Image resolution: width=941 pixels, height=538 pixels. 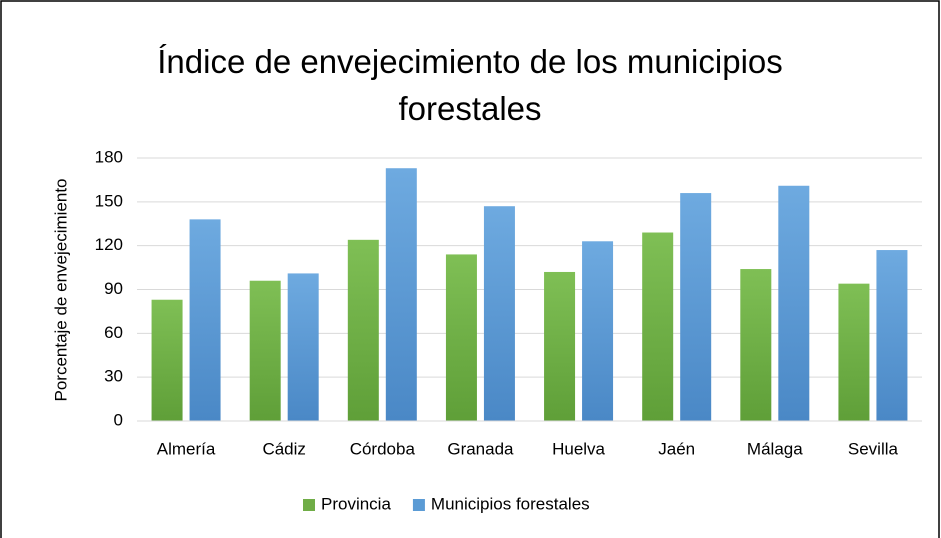 I want to click on legend-label: Municipios forestales, so click(x=510, y=503).